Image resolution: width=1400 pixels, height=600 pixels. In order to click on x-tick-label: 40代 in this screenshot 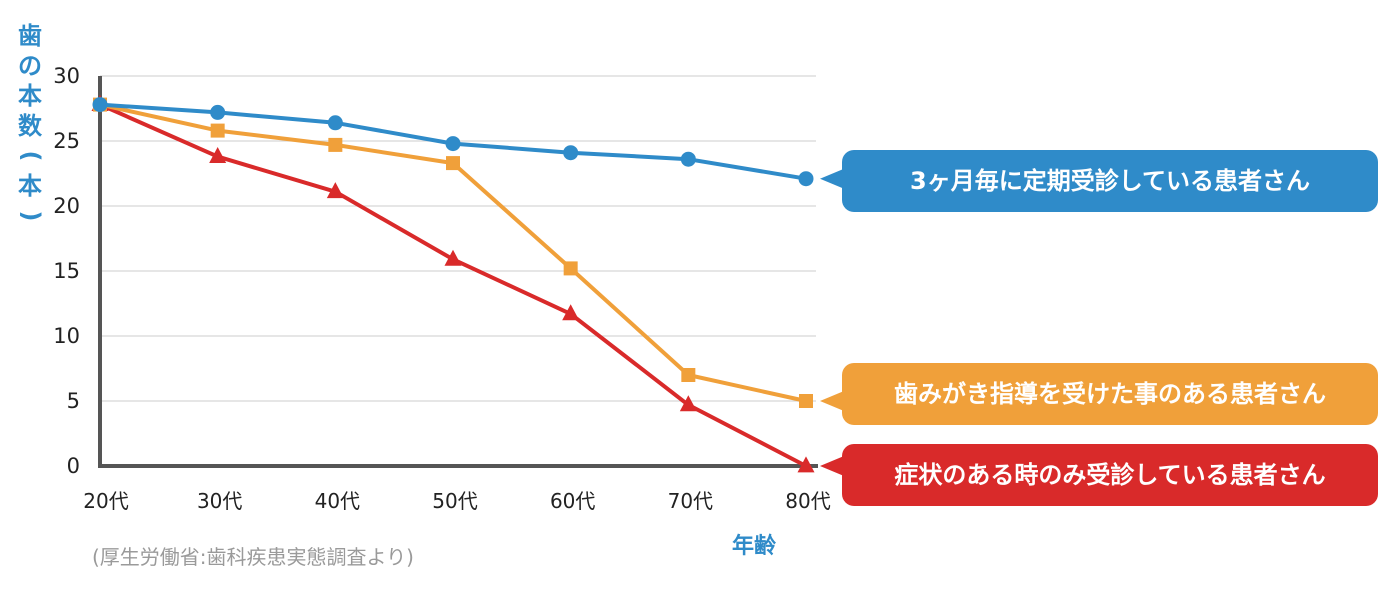, I will do `click(337, 501)`.